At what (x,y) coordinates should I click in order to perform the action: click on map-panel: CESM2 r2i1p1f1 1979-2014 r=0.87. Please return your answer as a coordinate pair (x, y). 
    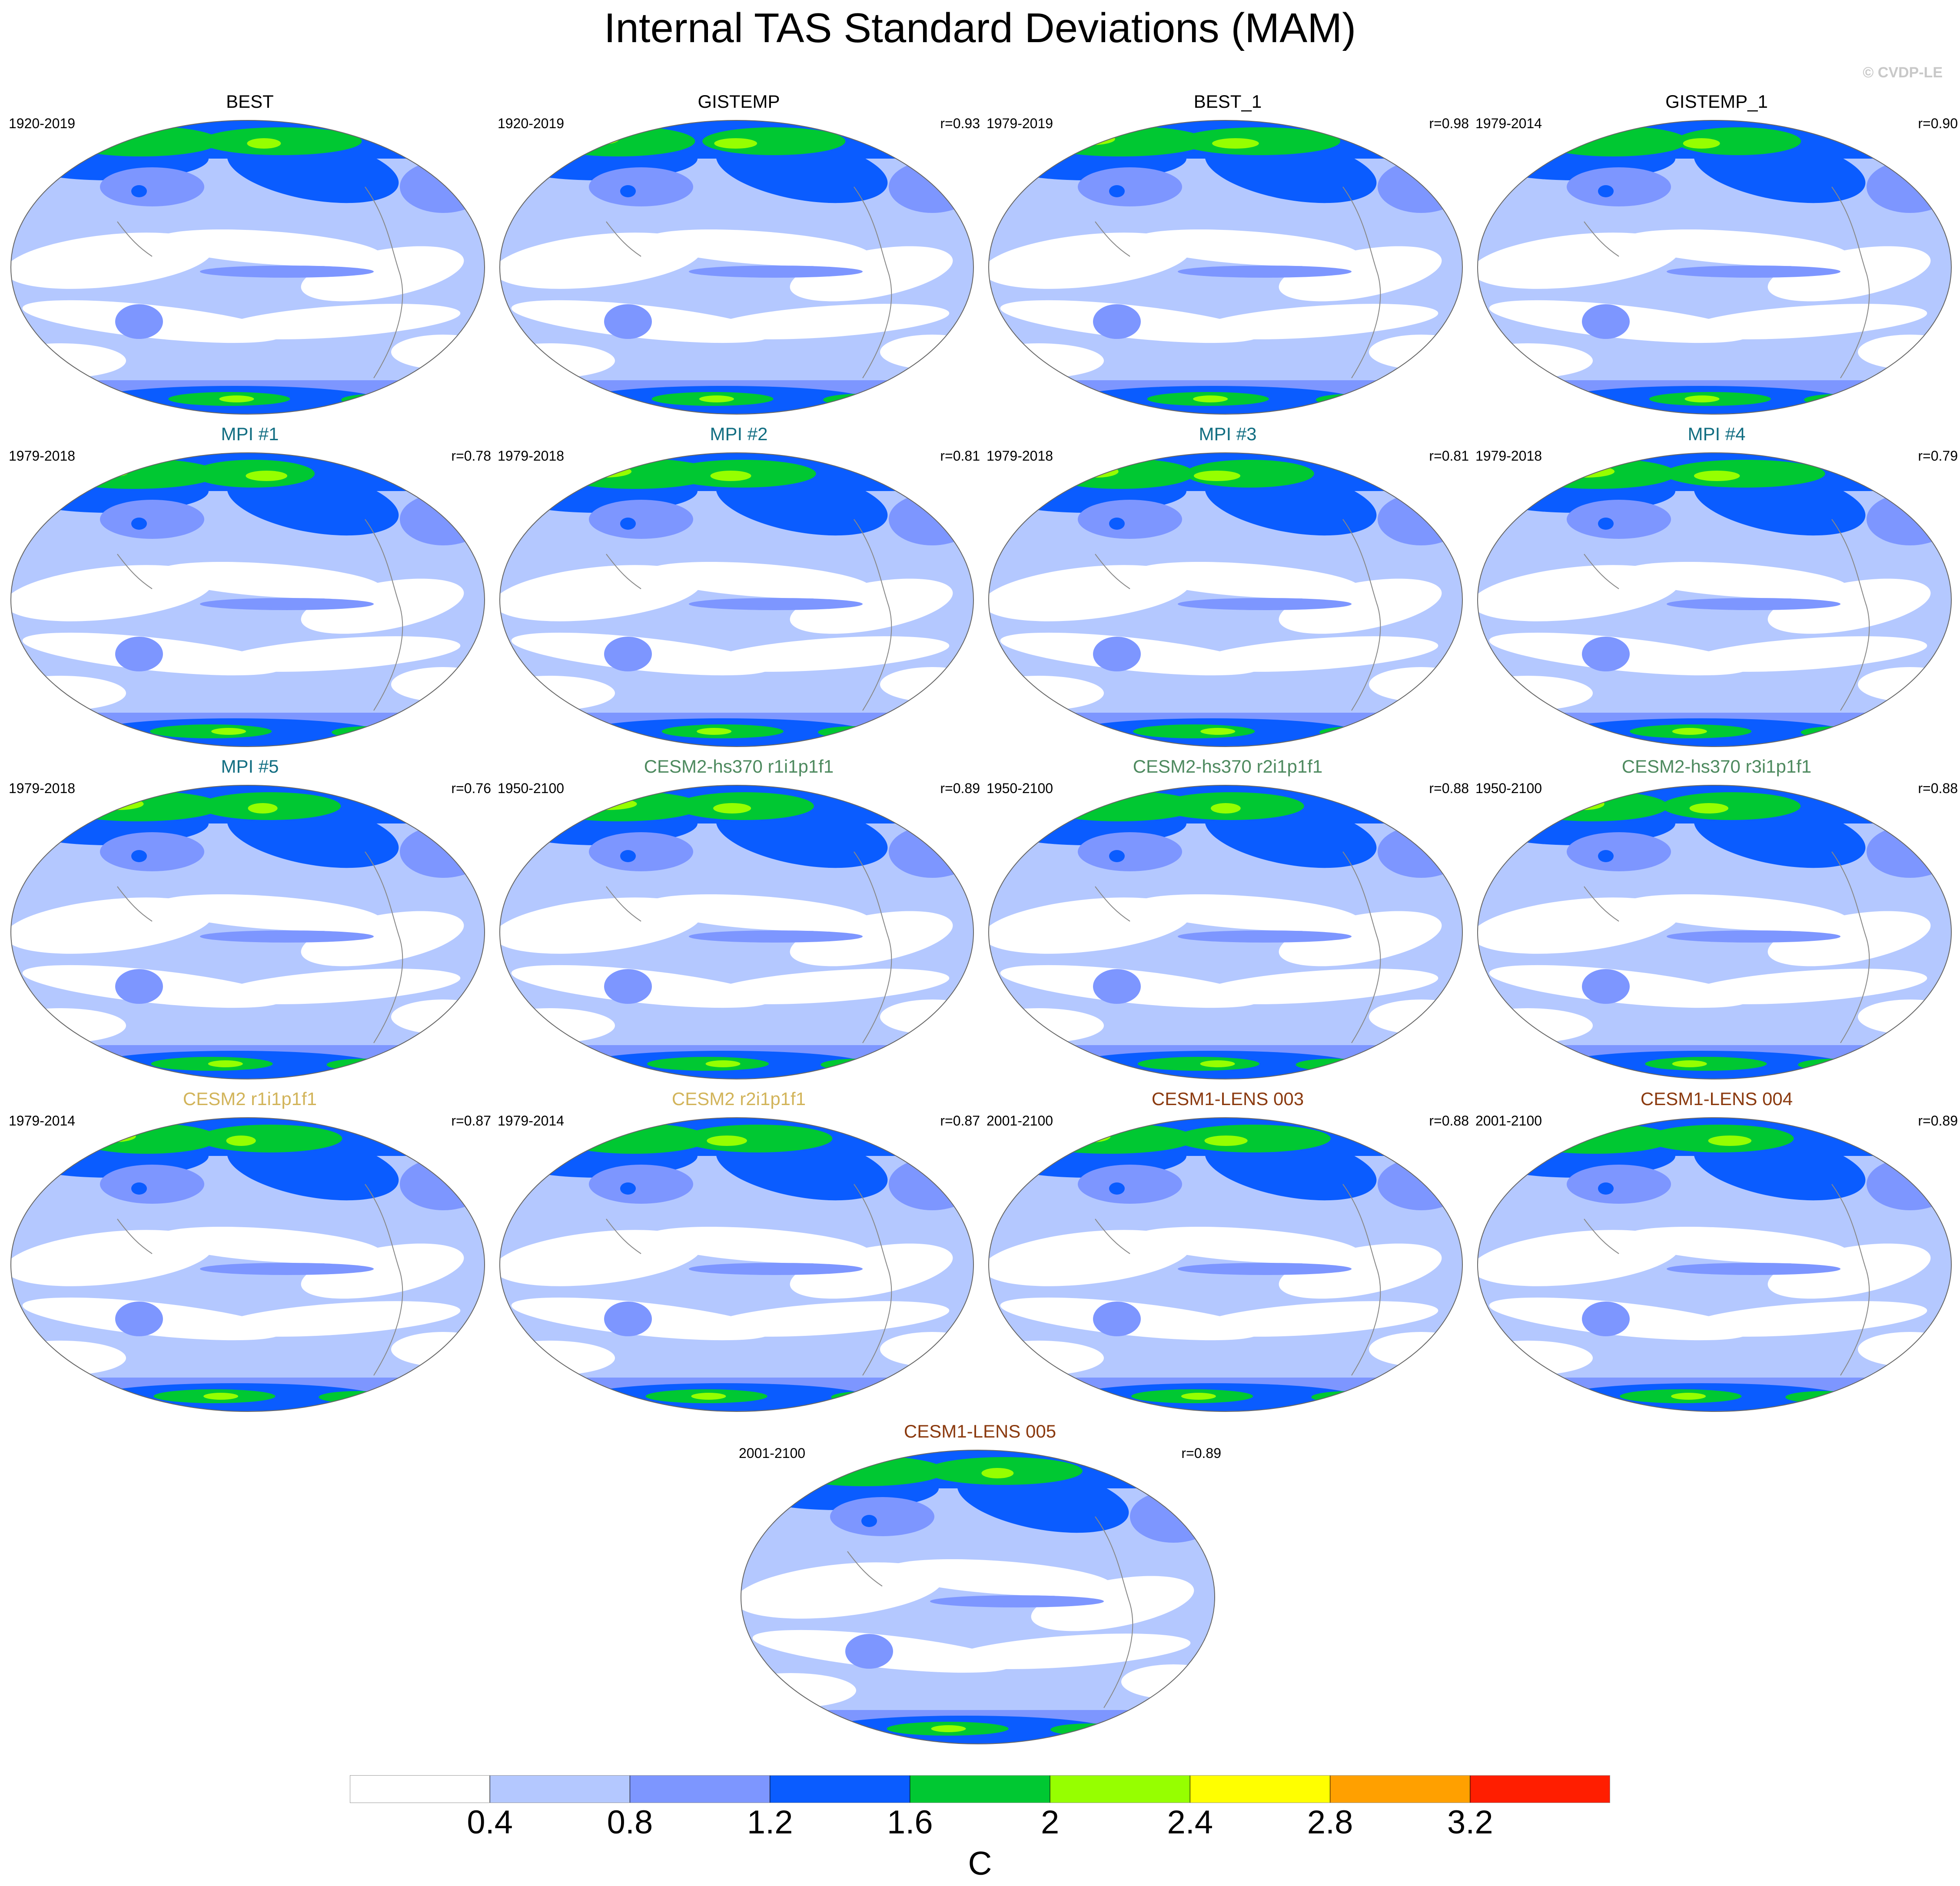
    Looking at the image, I should click on (739, 1254).